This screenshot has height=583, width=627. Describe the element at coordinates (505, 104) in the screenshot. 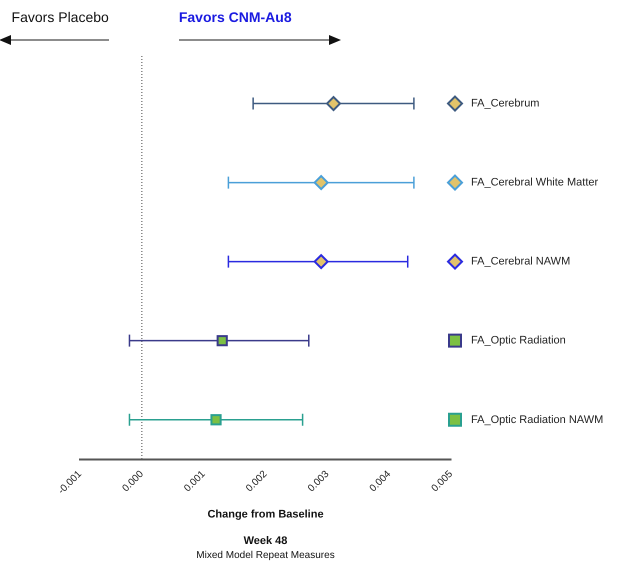

I see `legend-label: FA_Cerebrum` at that location.